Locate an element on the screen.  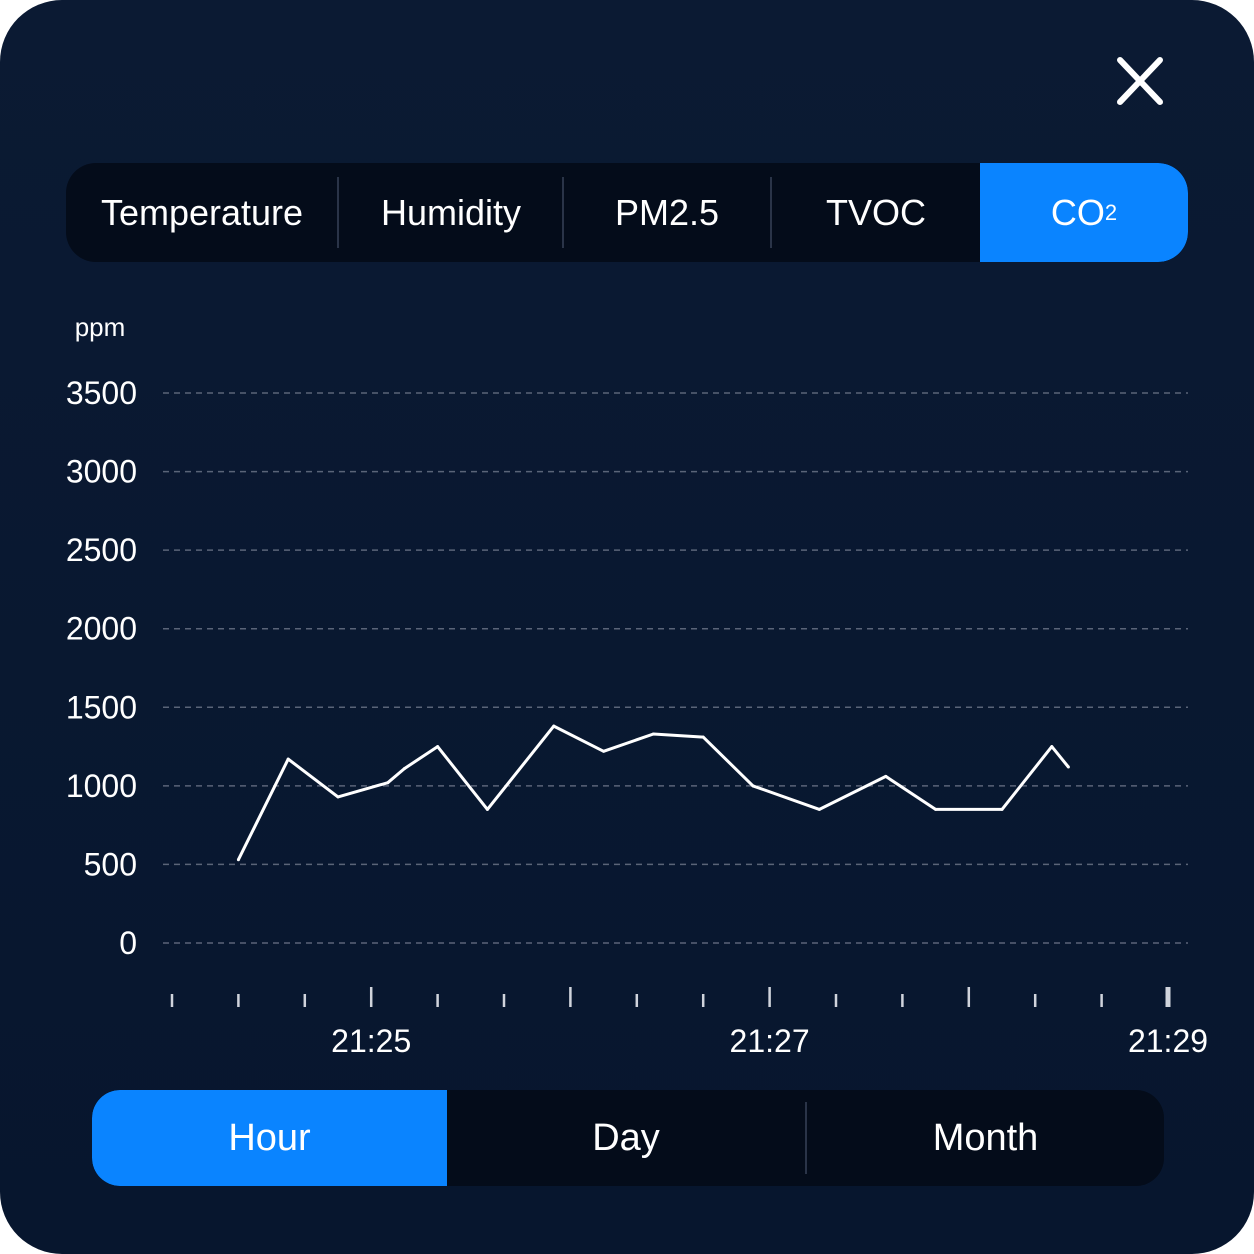
y-tick-label: 2000 is located at coordinates (101, 629).